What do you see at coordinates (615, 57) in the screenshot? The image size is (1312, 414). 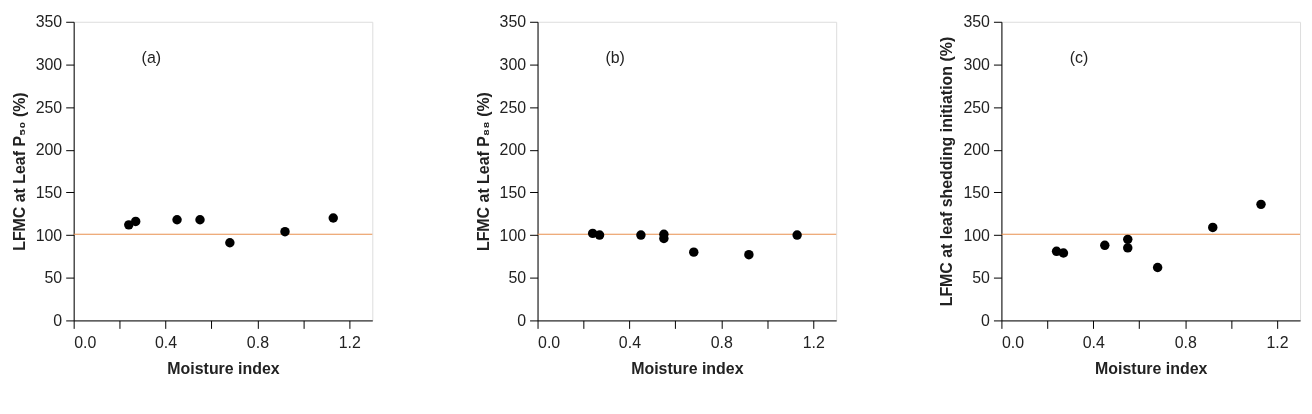 I see `annotation: (b)` at bounding box center [615, 57].